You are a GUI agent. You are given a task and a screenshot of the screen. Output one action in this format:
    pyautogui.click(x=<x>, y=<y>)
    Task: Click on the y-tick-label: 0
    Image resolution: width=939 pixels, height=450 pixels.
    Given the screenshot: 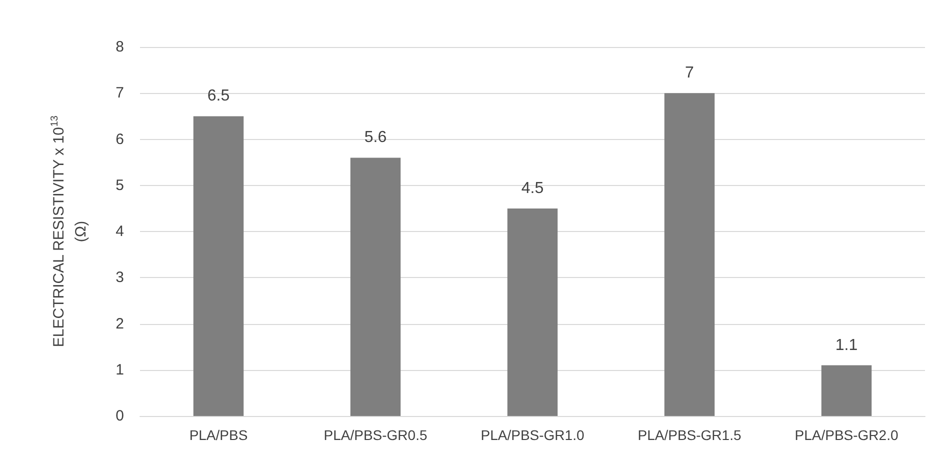 What is the action you would take?
    pyautogui.click(x=120, y=416)
    